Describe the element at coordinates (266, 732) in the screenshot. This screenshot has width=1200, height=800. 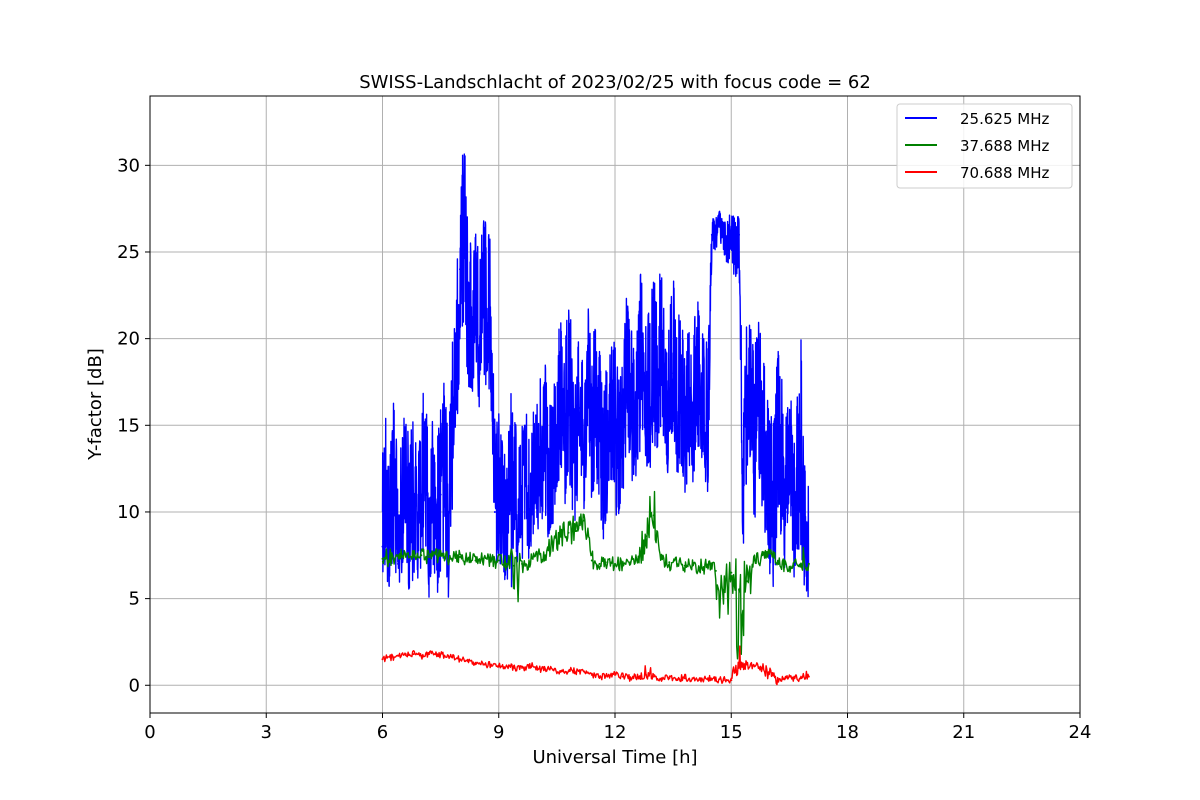
I see `x-tick-label: 3` at that location.